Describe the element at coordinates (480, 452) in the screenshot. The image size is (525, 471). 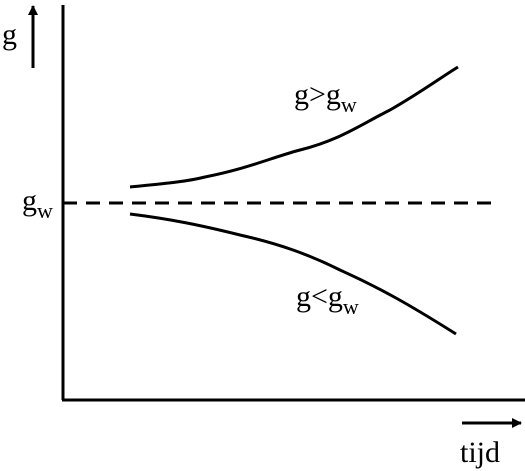
I see `x-axis-label: tijd` at that location.